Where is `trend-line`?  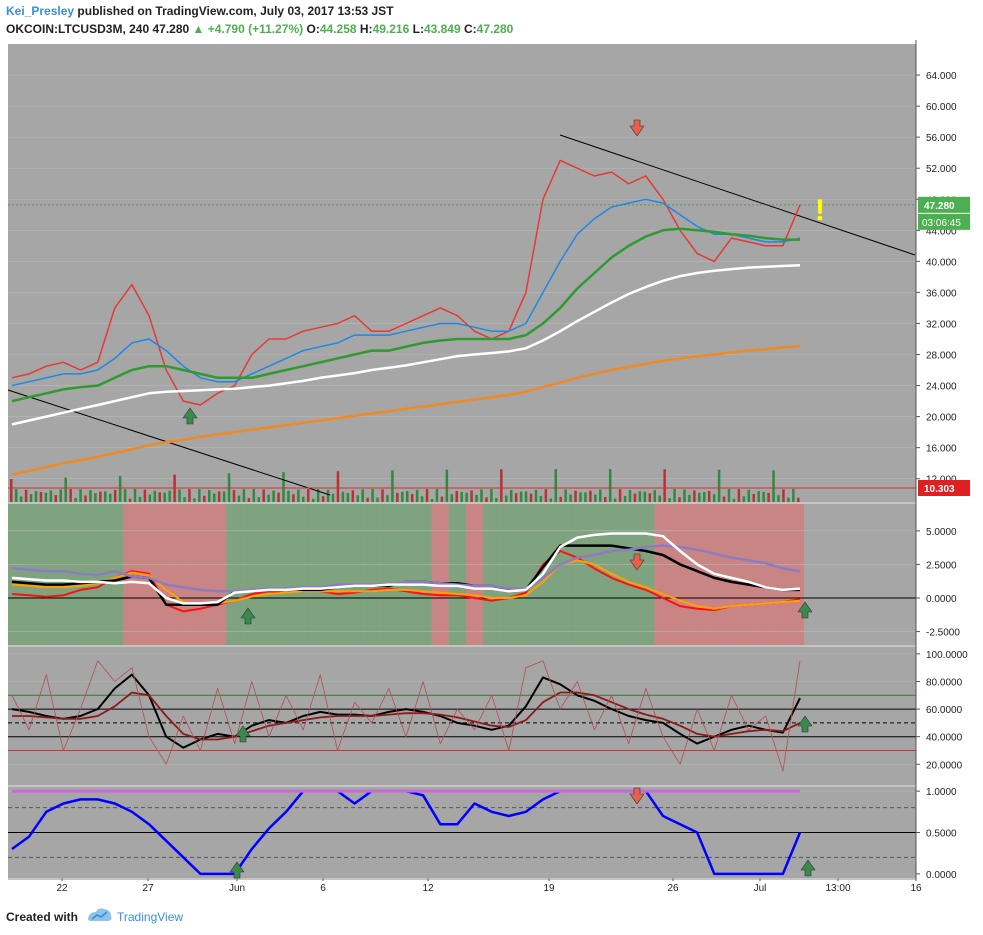 trend-line is located at coordinates (737, 195).